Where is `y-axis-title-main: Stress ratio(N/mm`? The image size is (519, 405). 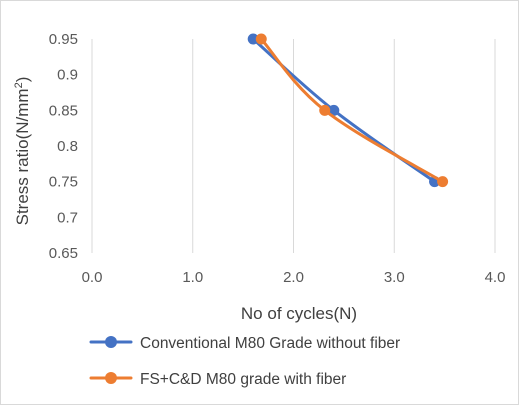
y-axis-title-main: Stress ratio(N/mm is located at coordinates (22, 156).